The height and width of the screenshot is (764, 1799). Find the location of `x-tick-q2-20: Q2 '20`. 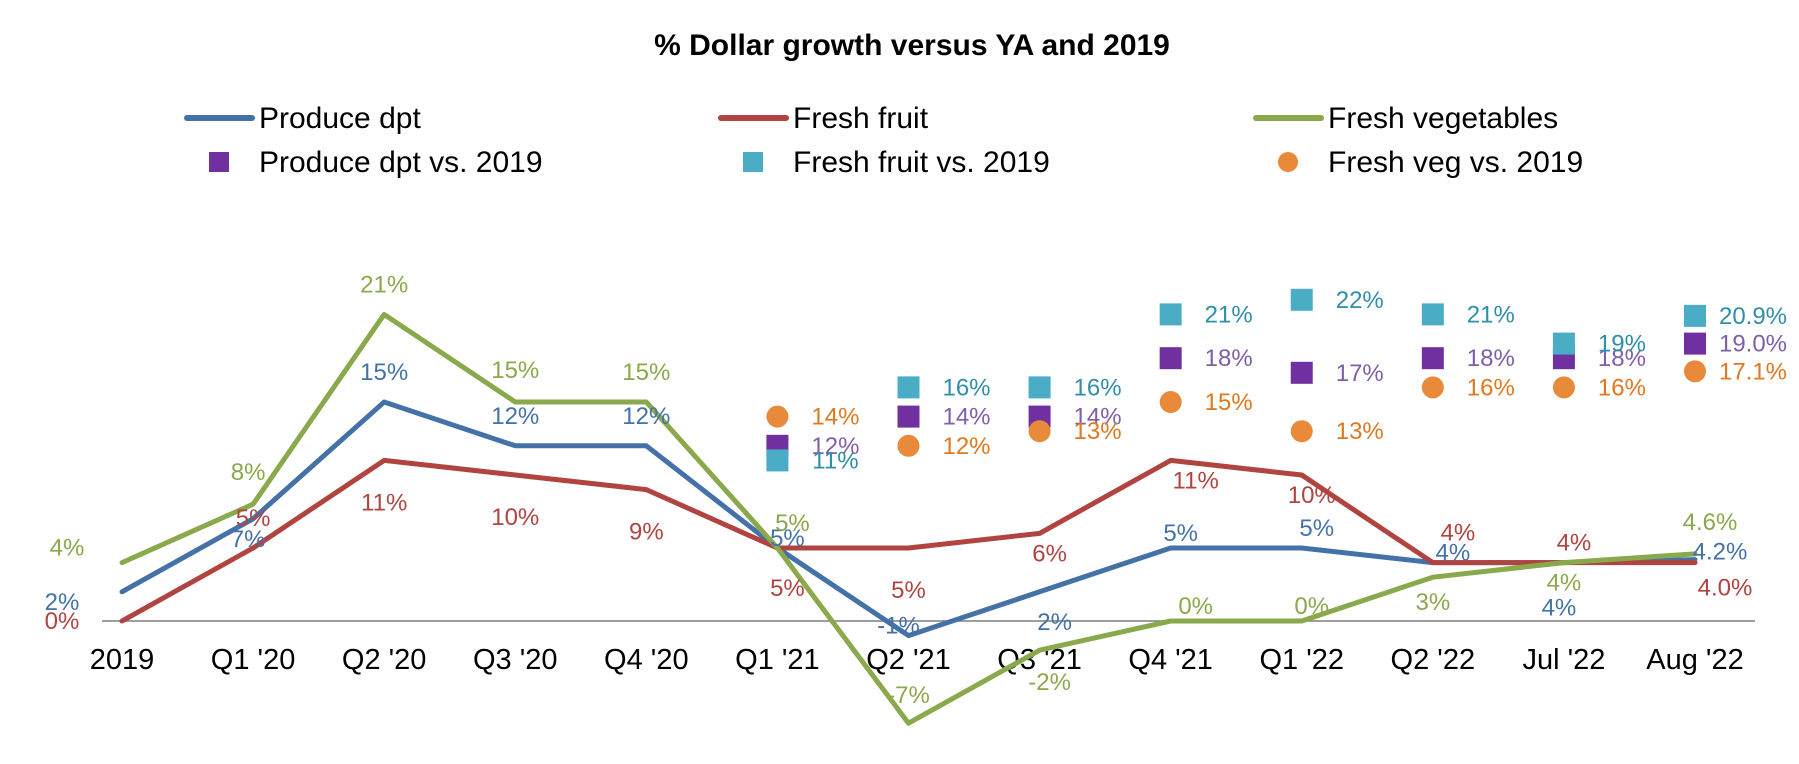

x-tick-q2-20: Q2 '20 is located at coordinates (384, 660).